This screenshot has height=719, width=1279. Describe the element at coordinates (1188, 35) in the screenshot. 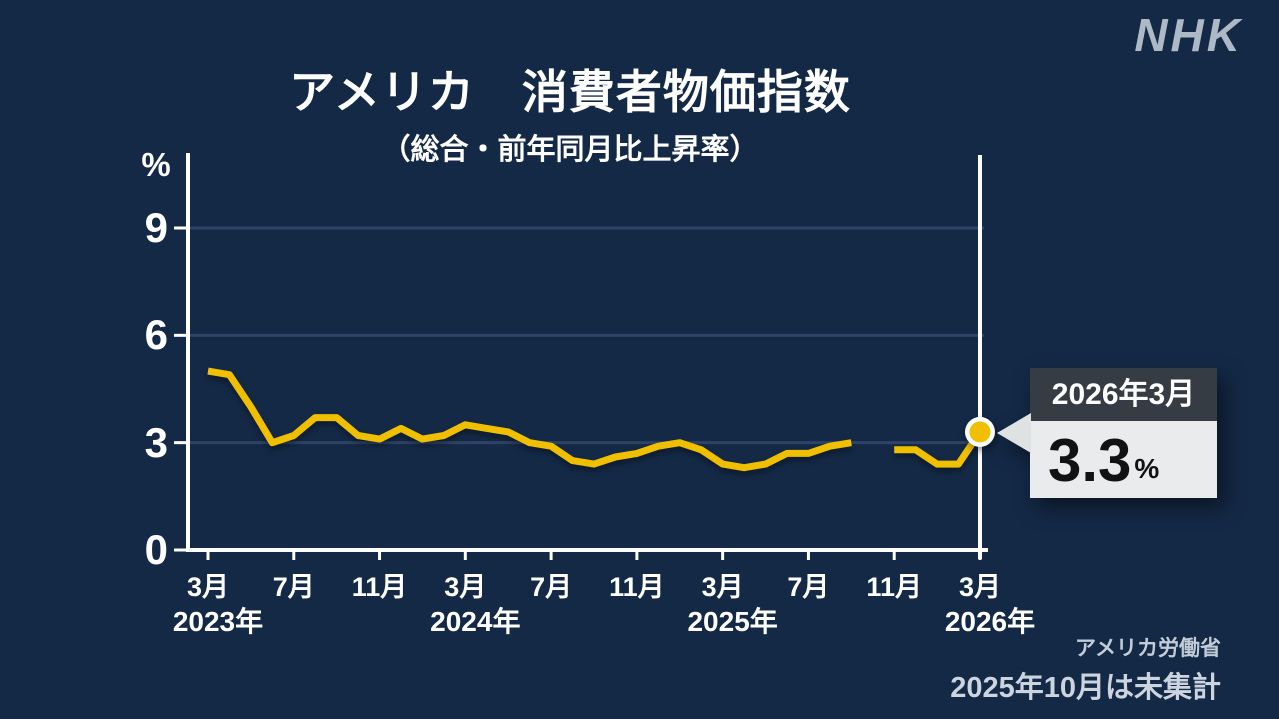

I see `nhk-logo: NHK` at that location.